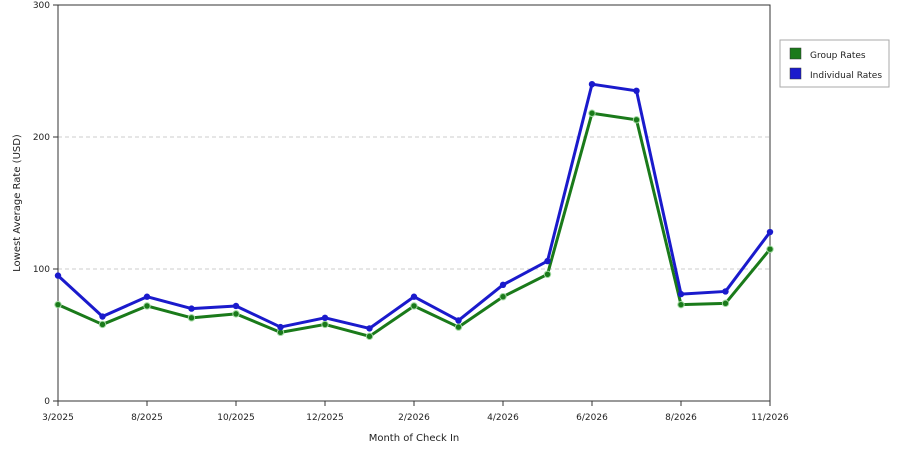 This screenshot has width=900, height=450. I want to click on x-tick-label: 10/2025, so click(235, 418).